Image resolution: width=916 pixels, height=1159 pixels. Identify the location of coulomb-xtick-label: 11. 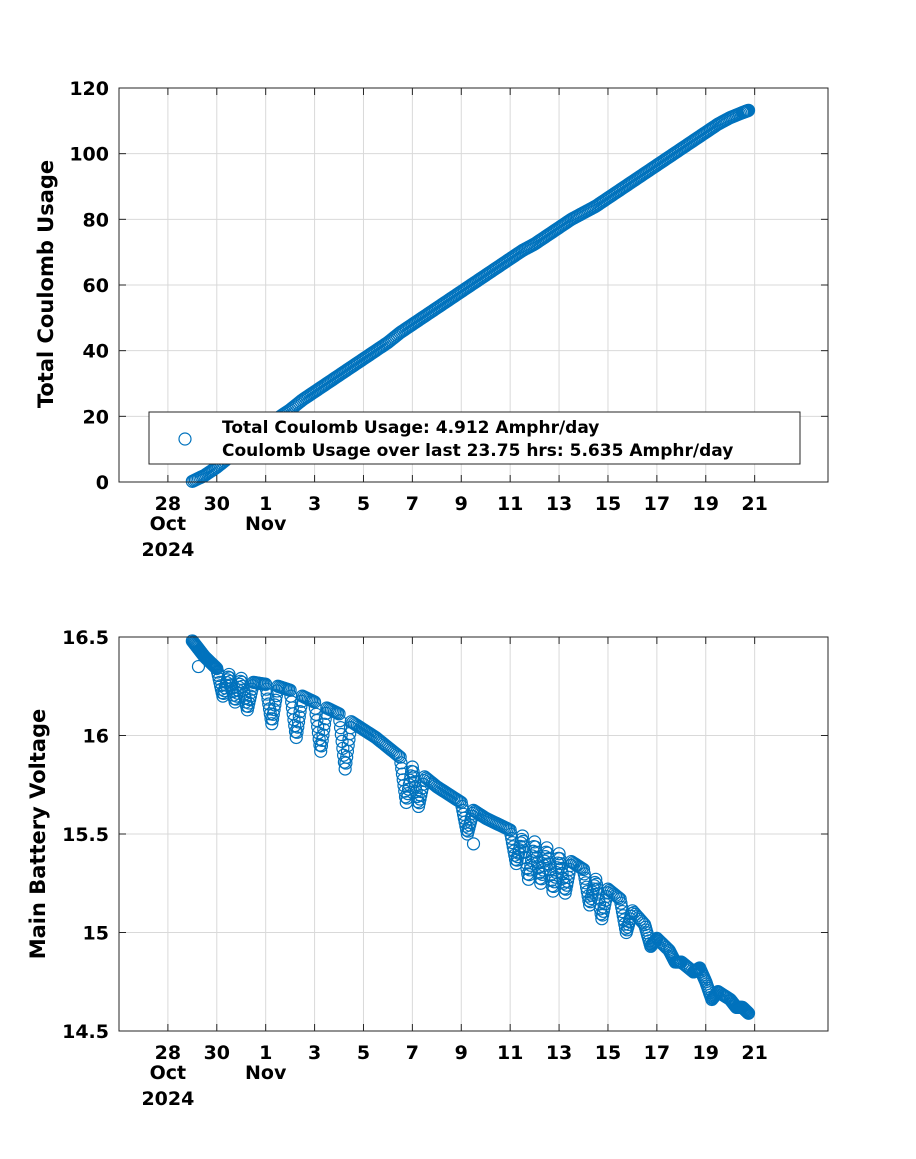
(510, 504).